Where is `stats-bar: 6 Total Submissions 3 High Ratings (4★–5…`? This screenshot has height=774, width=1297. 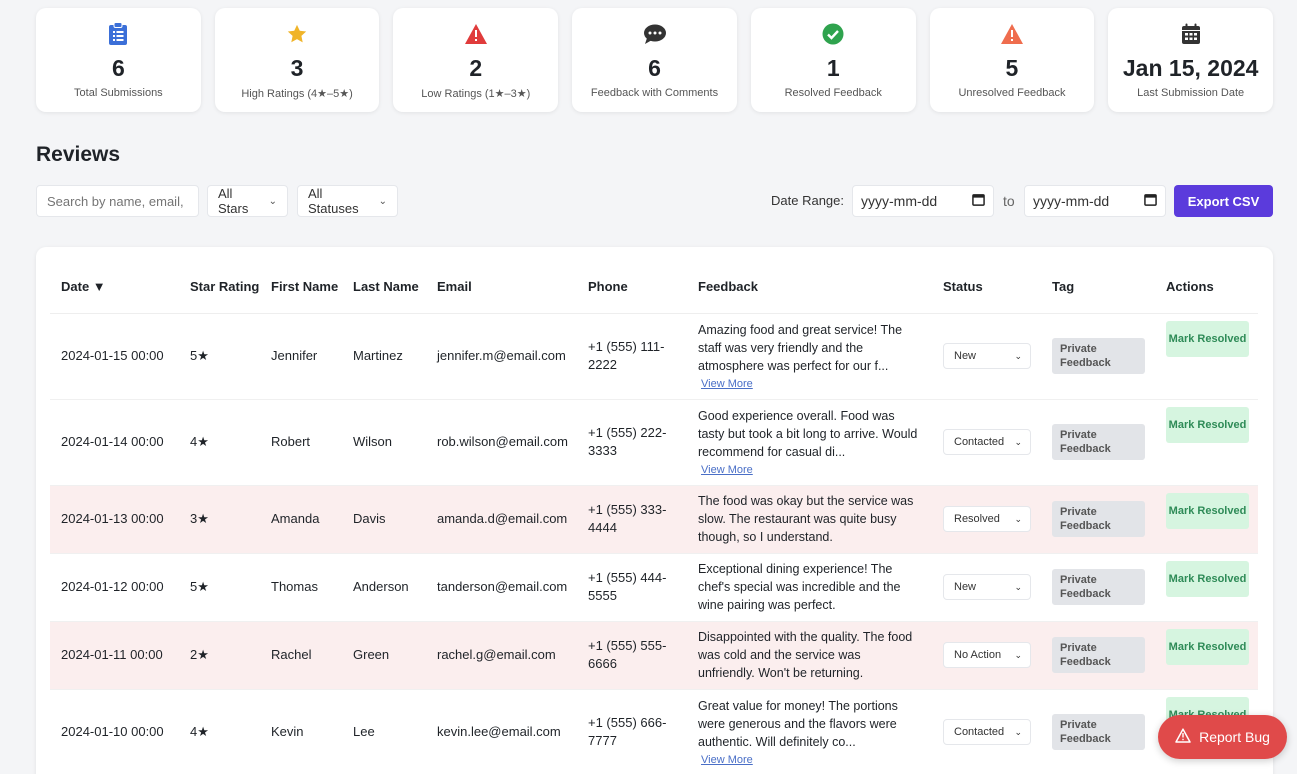
stats-bar: 6 Total Submissions 3 High Ratings (4★–5… is located at coordinates (655, 60).